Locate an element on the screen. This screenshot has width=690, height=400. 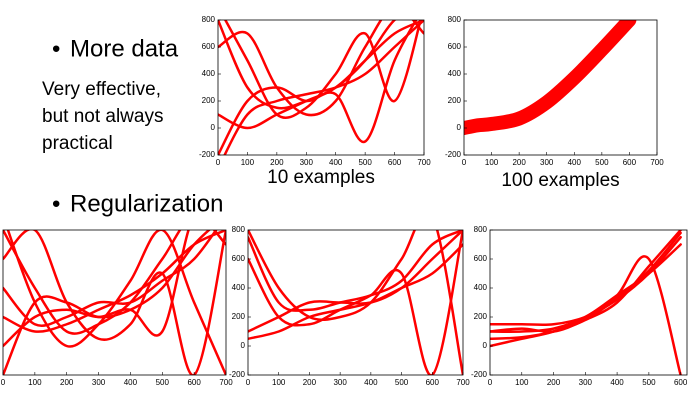
caption: 100 examples is located at coordinates (560, 180).